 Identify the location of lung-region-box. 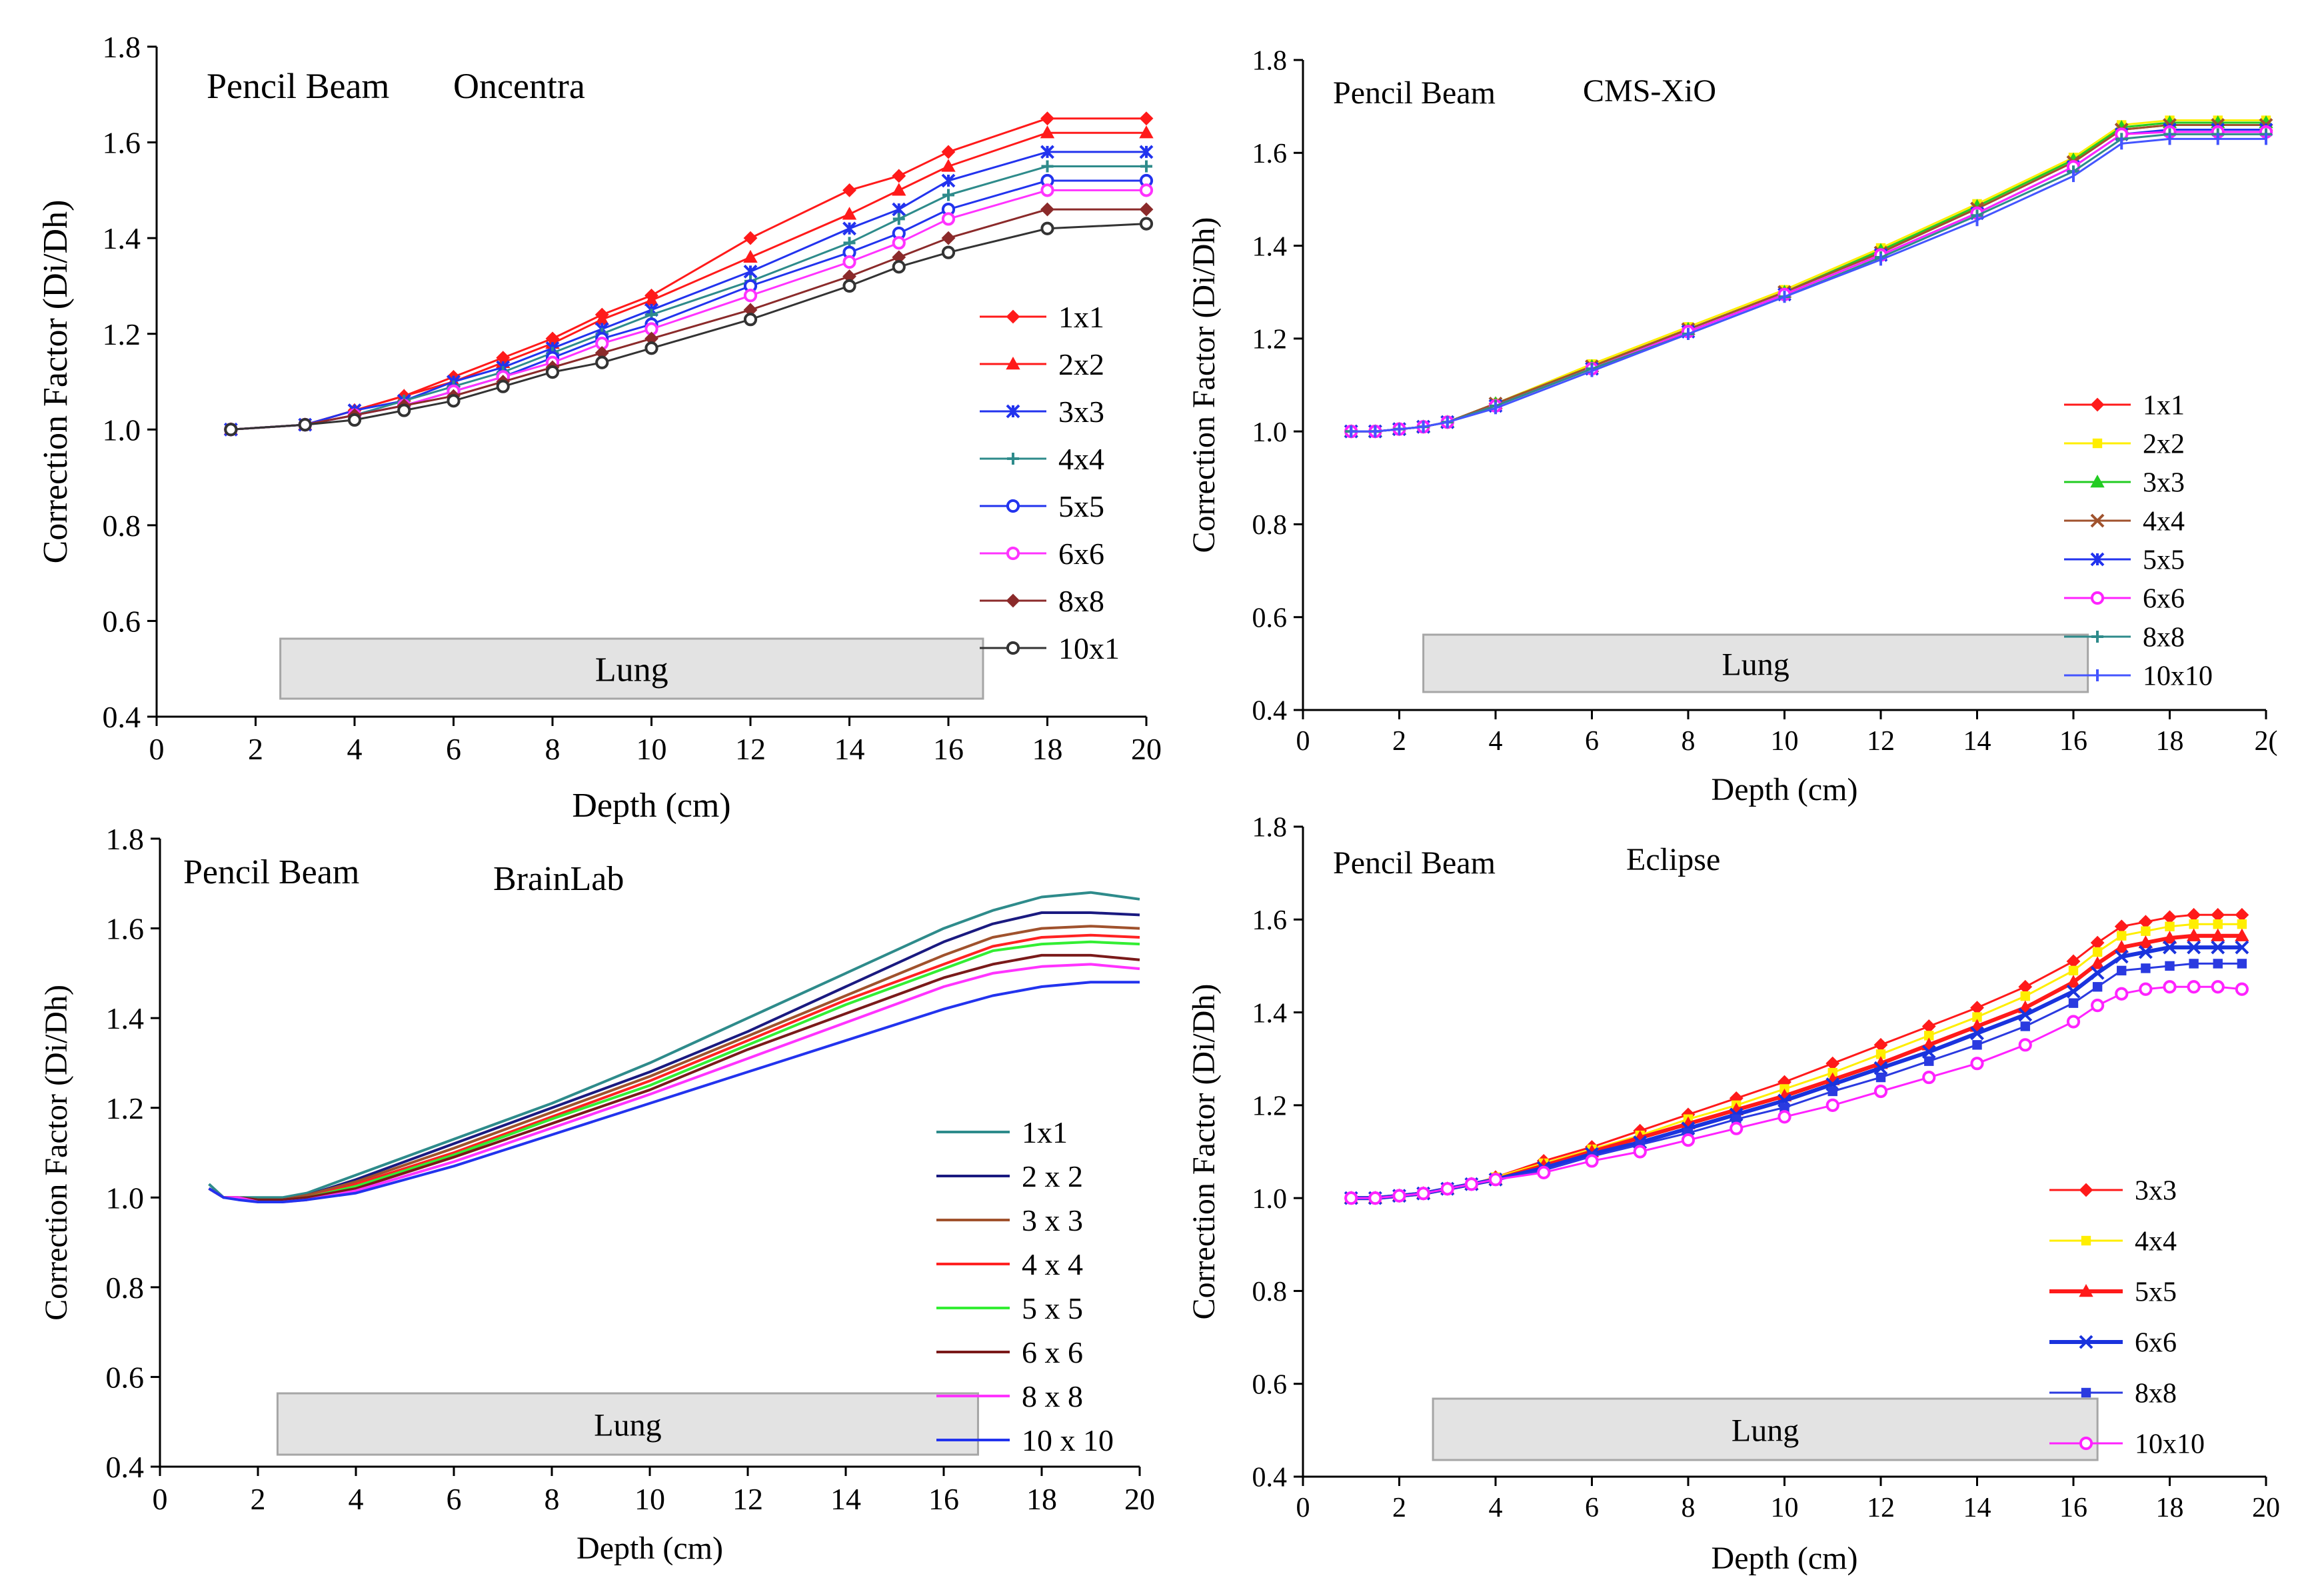
(631, 668).